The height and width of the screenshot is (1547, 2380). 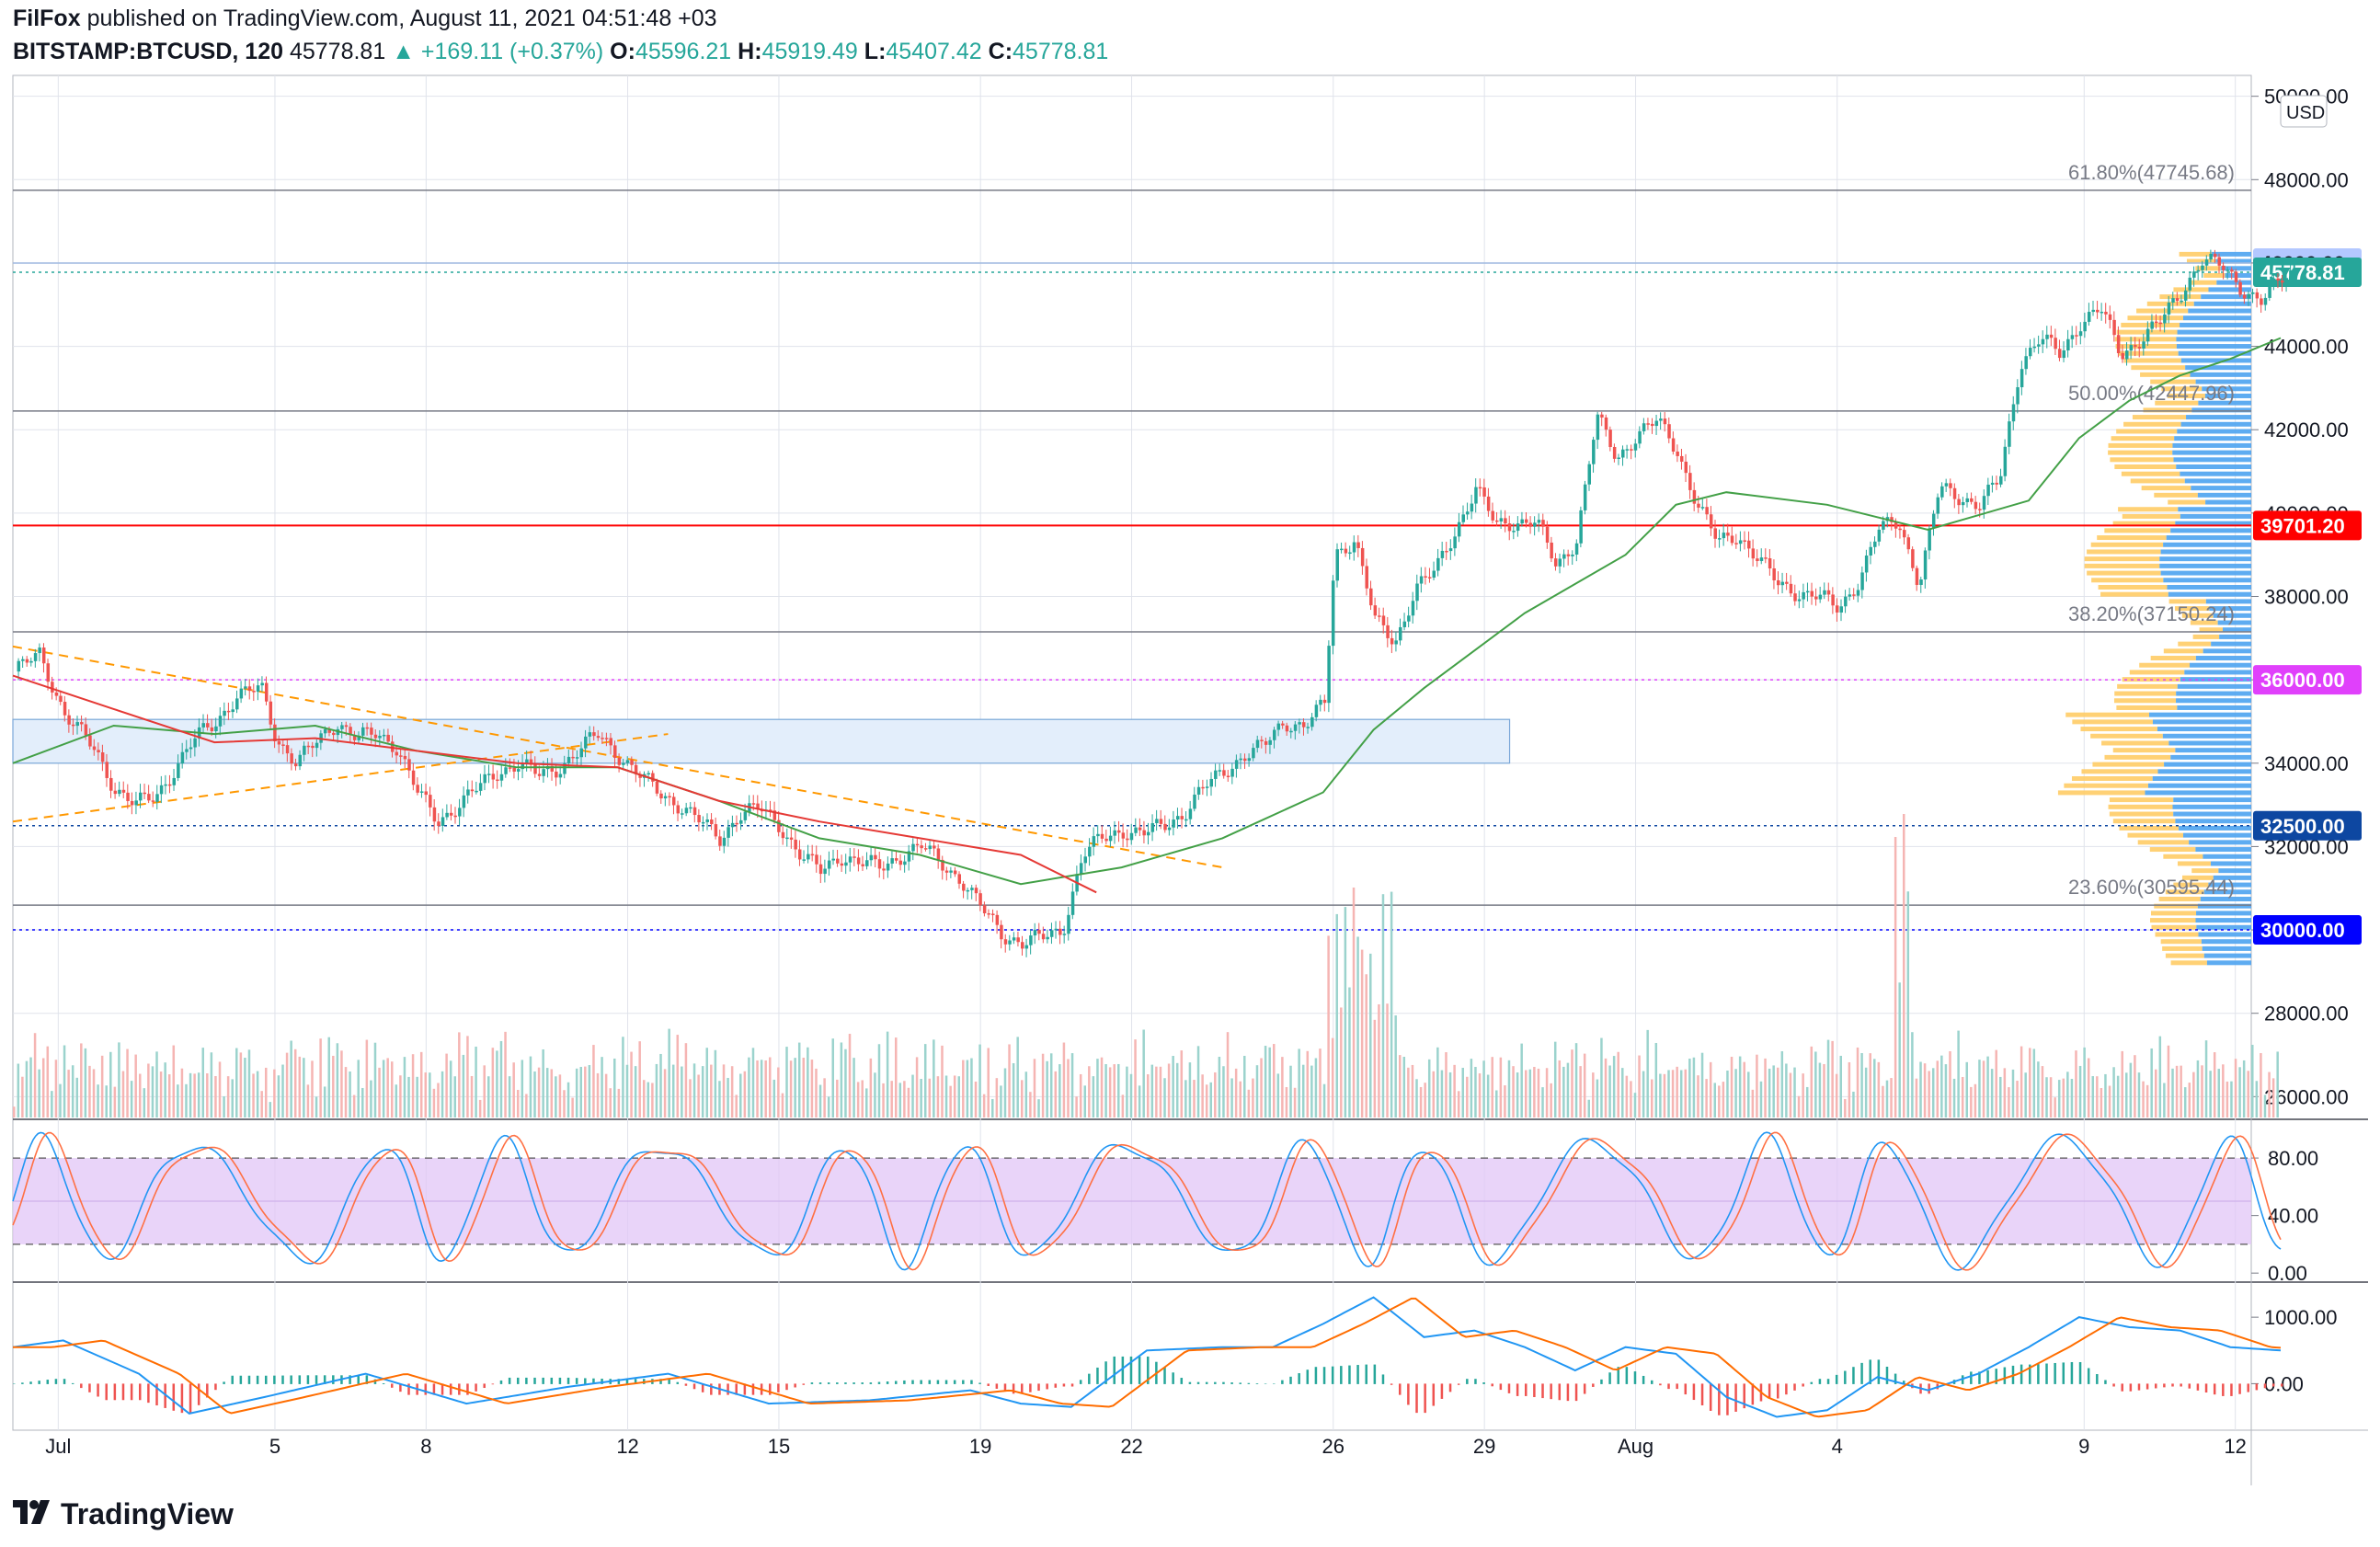 What do you see at coordinates (627, 1446) in the screenshot?
I see `x-tick-label: 12` at bounding box center [627, 1446].